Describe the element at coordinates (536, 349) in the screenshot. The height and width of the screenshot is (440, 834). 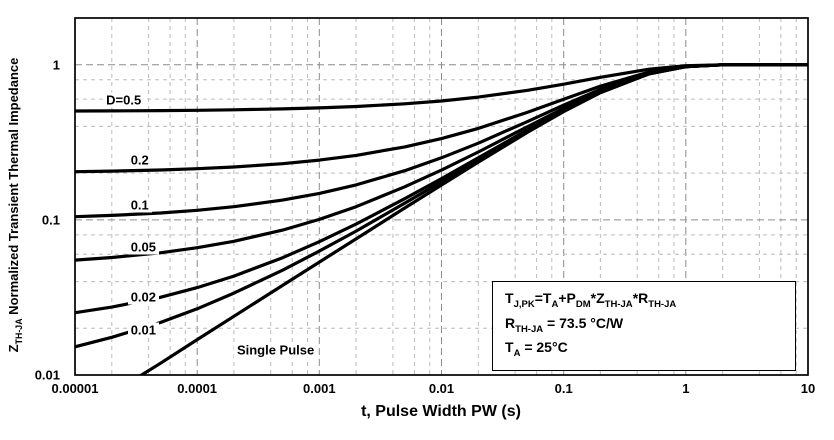
I see `annotation-ta: TA = 25°C` at that location.